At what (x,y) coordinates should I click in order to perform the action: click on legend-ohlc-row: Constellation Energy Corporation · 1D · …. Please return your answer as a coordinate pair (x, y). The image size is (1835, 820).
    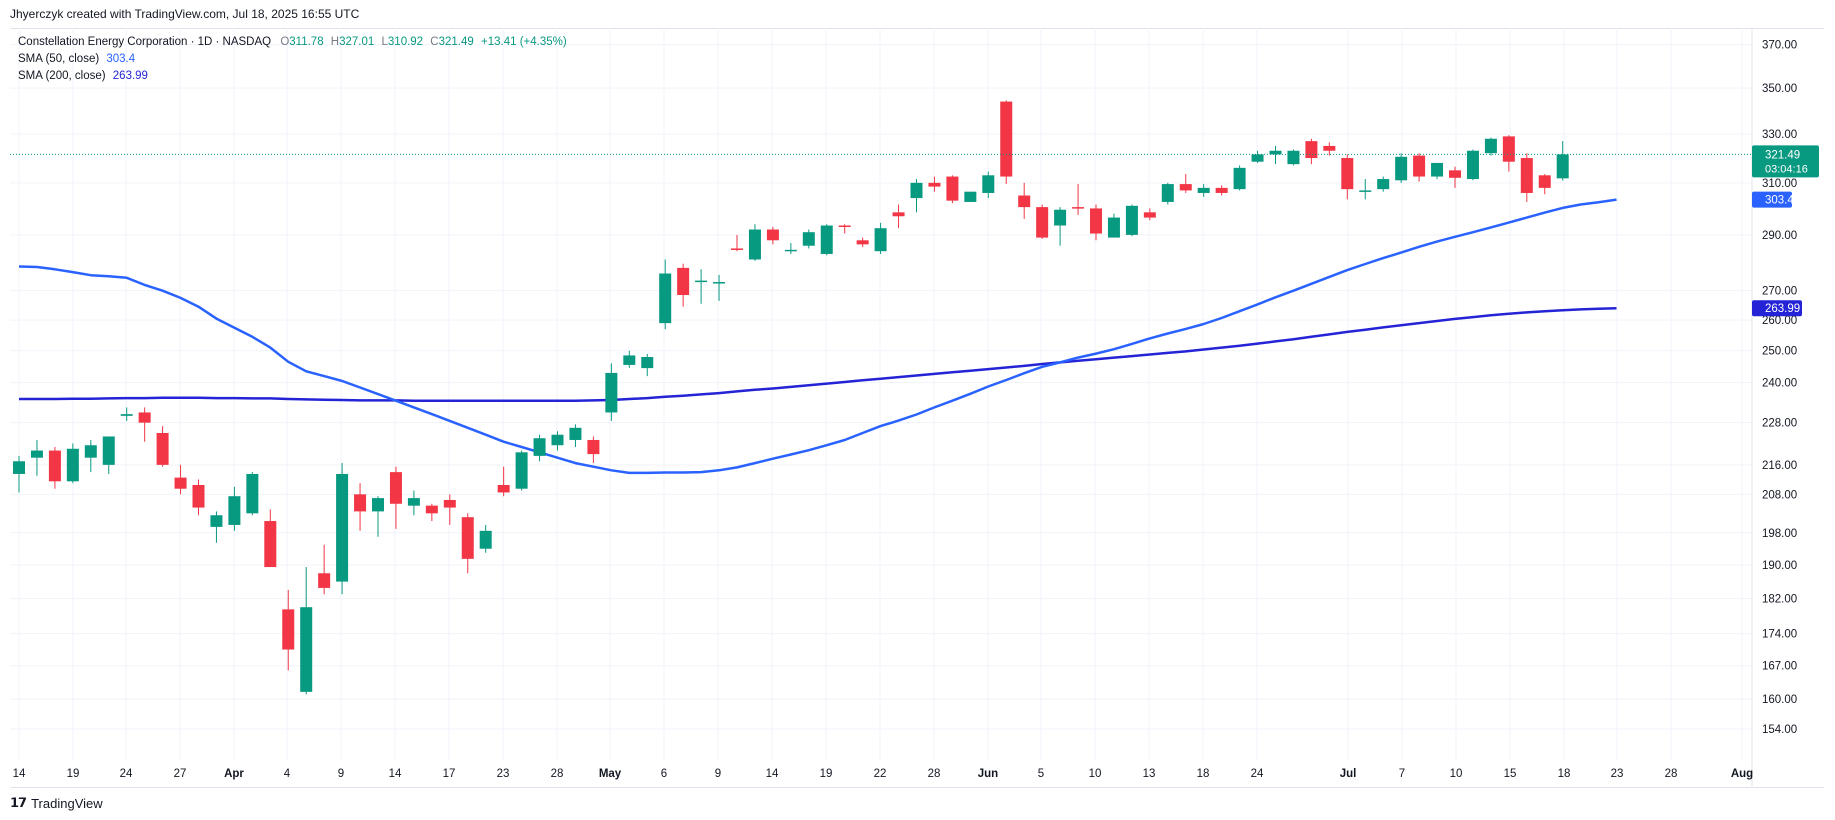
    Looking at the image, I should click on (292, 42).